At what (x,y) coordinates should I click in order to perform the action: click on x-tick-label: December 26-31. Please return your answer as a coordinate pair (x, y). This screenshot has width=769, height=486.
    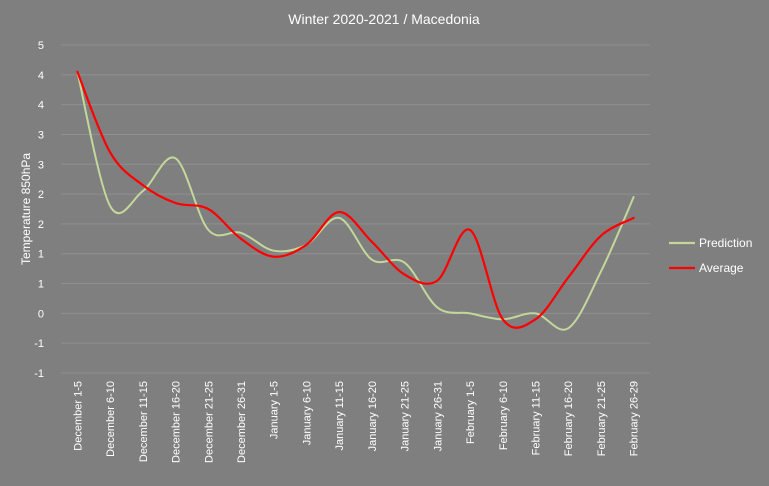
    Looking at the image, I should click on (242, 422).